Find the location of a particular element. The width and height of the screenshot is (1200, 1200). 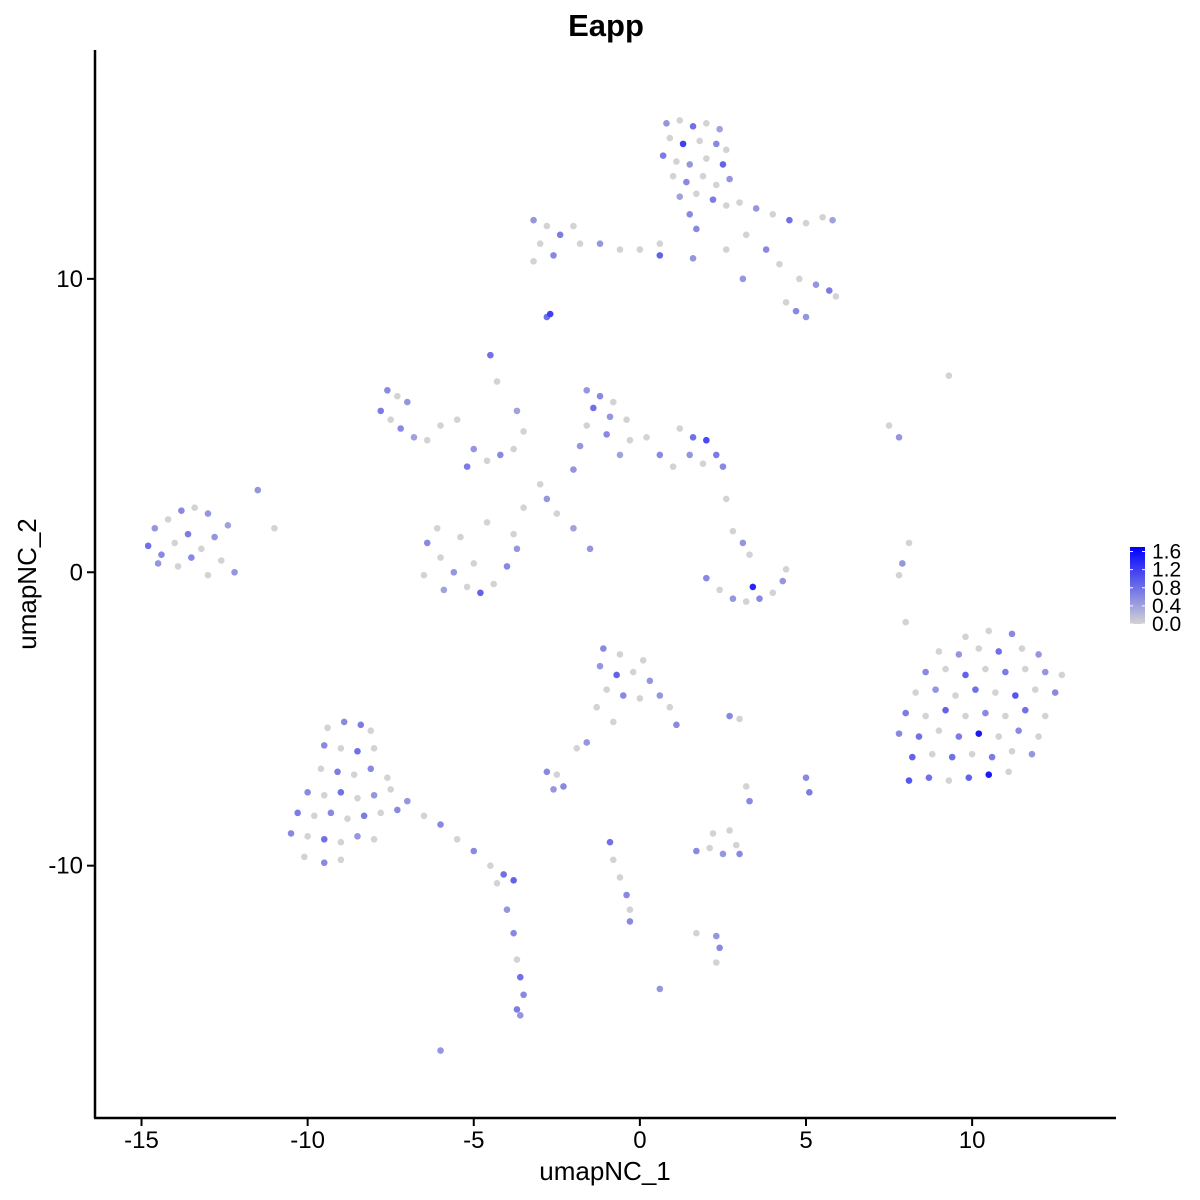

colorbar-tick-label: 1.2 is located at coordinates (1166, 570).